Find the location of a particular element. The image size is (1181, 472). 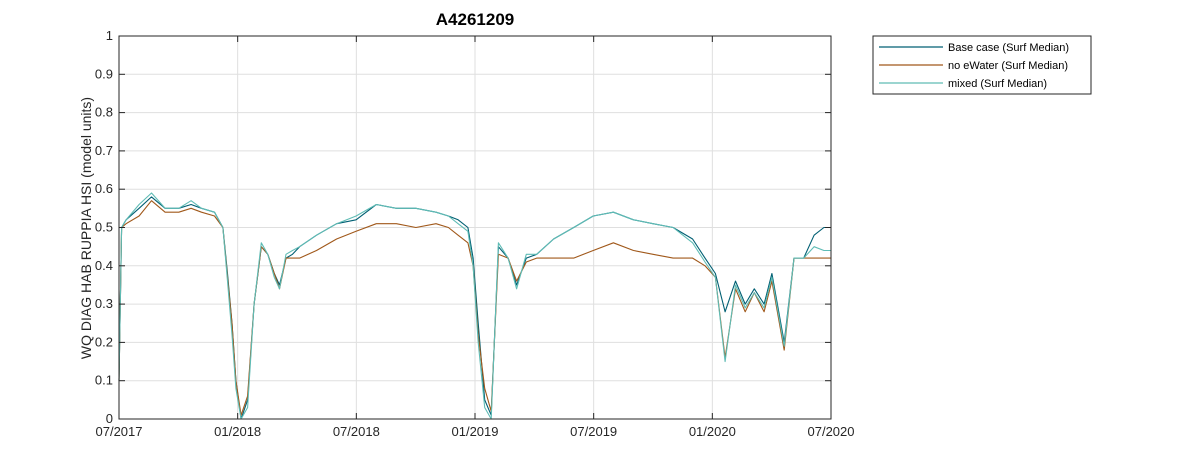

y-tick-label: 0.4 is located at coordinates (104, 265).